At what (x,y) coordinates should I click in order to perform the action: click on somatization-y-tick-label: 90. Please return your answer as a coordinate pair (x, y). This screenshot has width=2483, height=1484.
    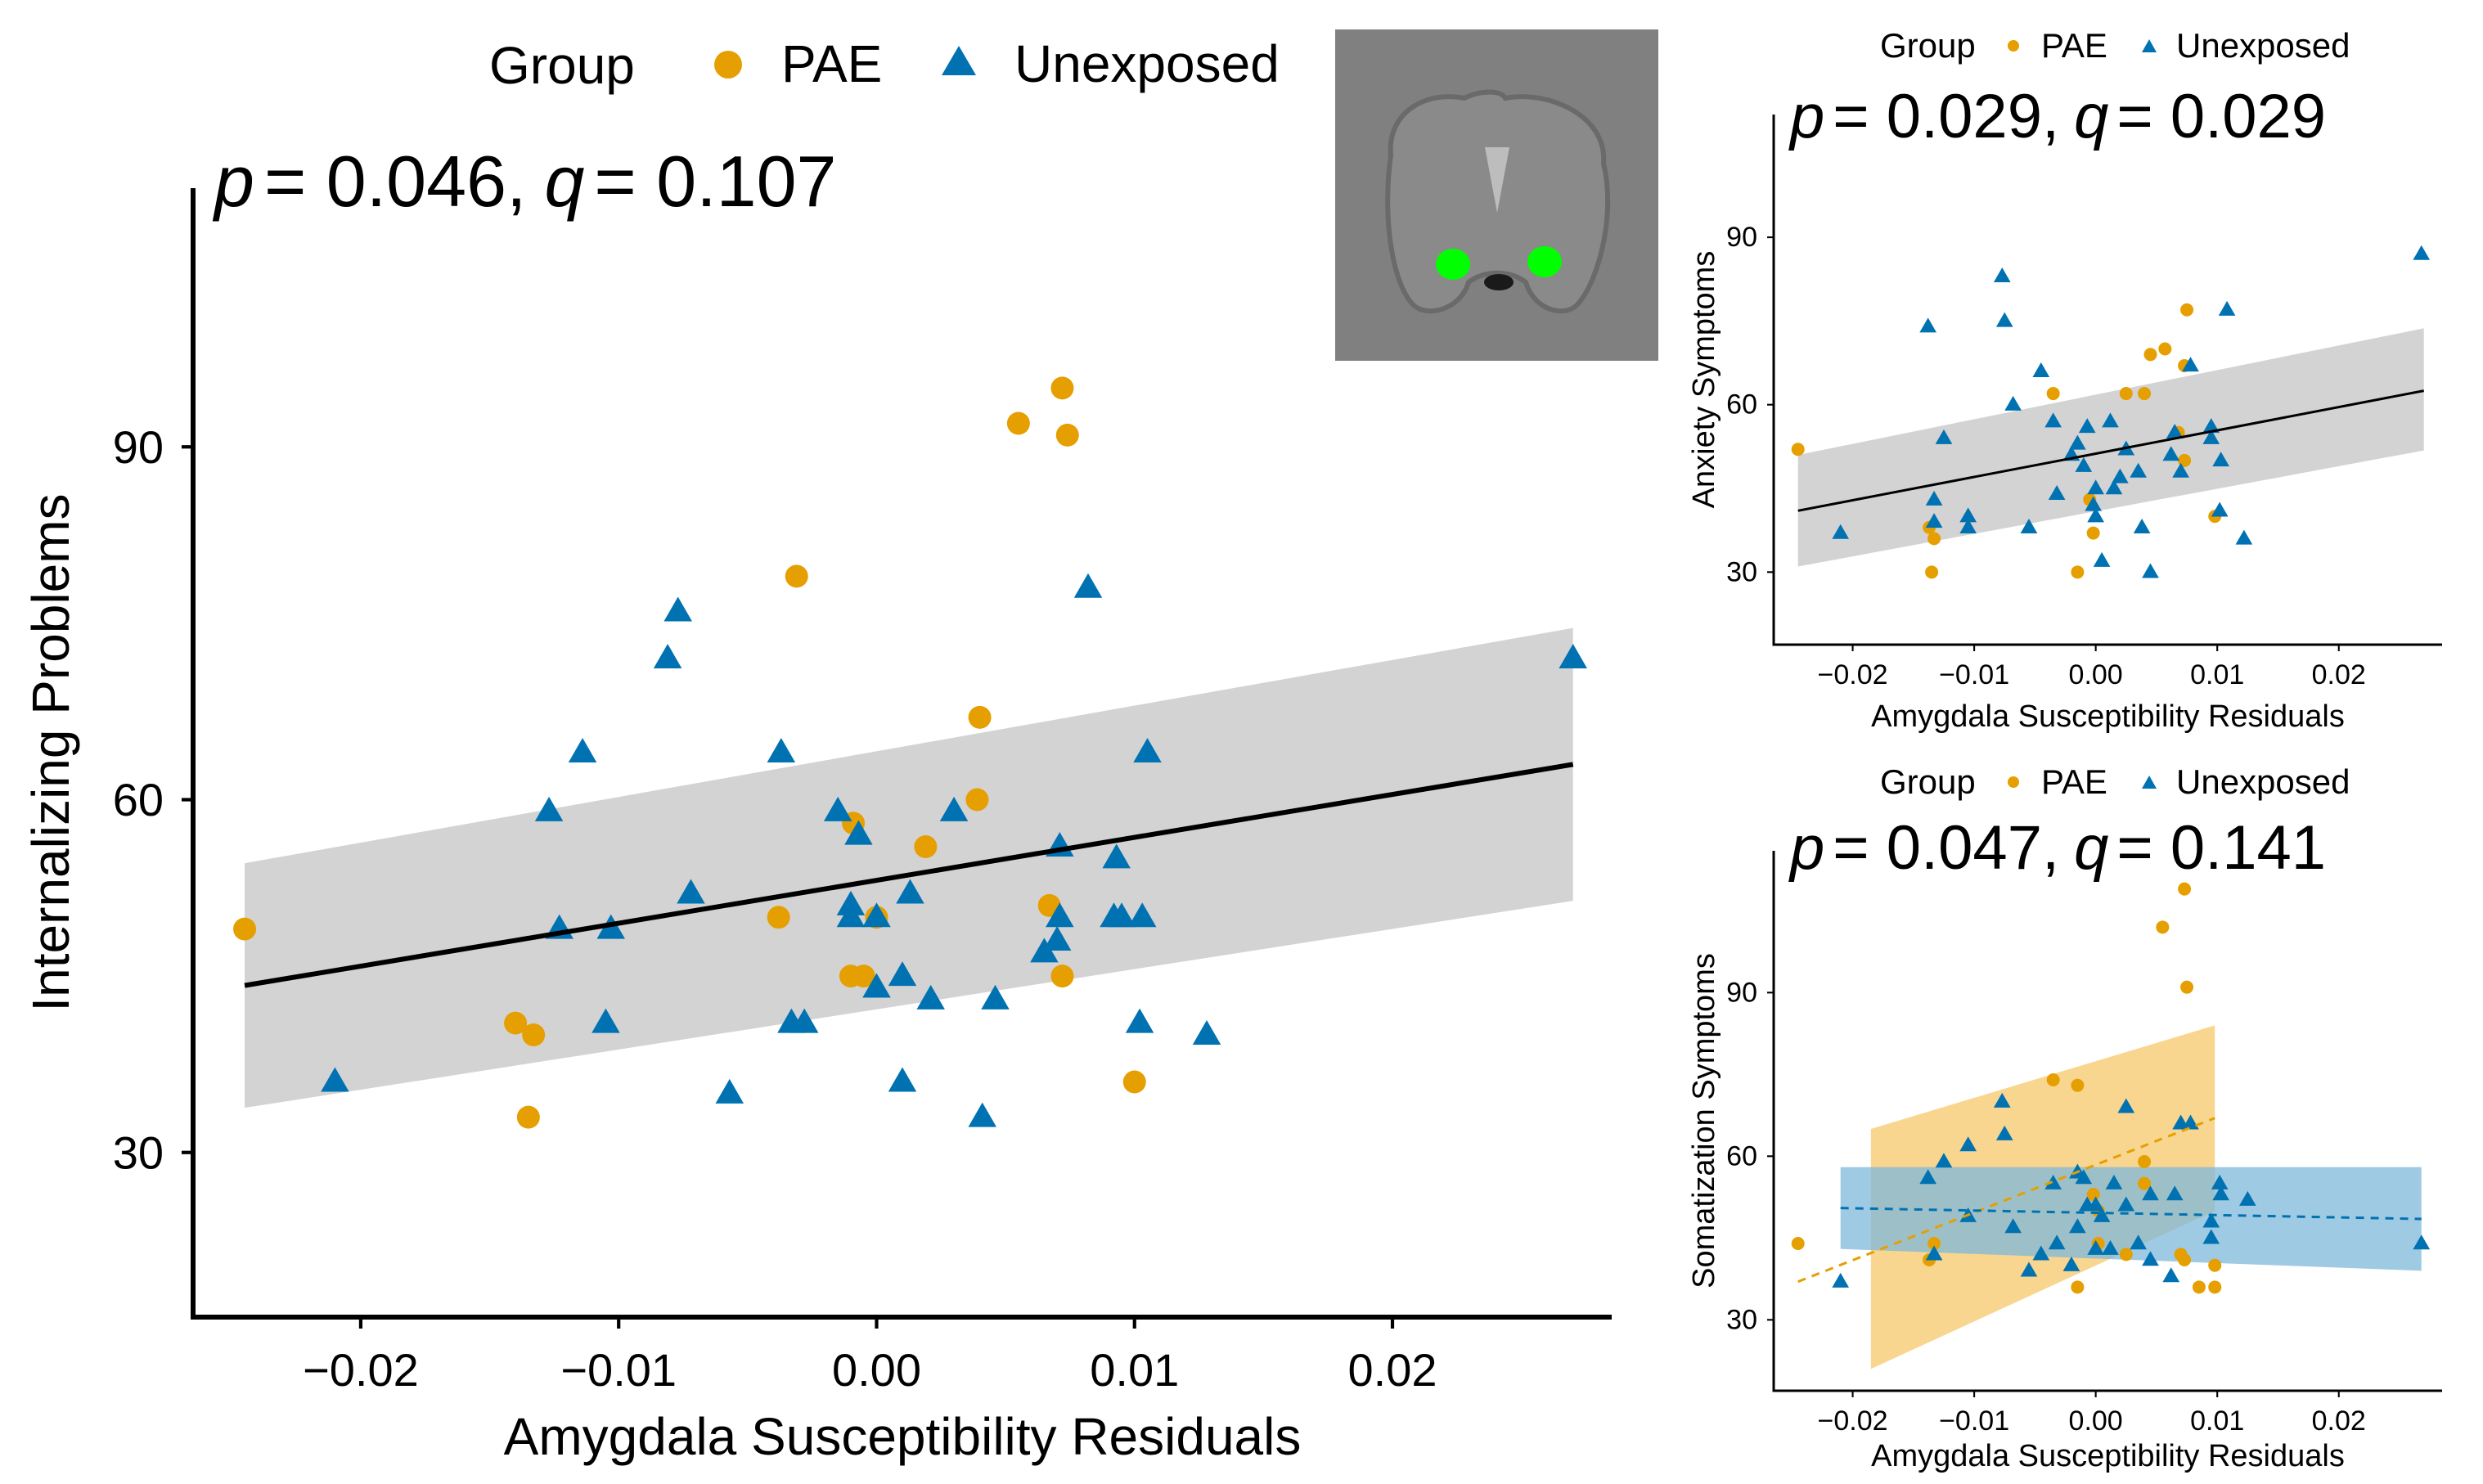
    Looking at the image, I should click on (1741, 992).